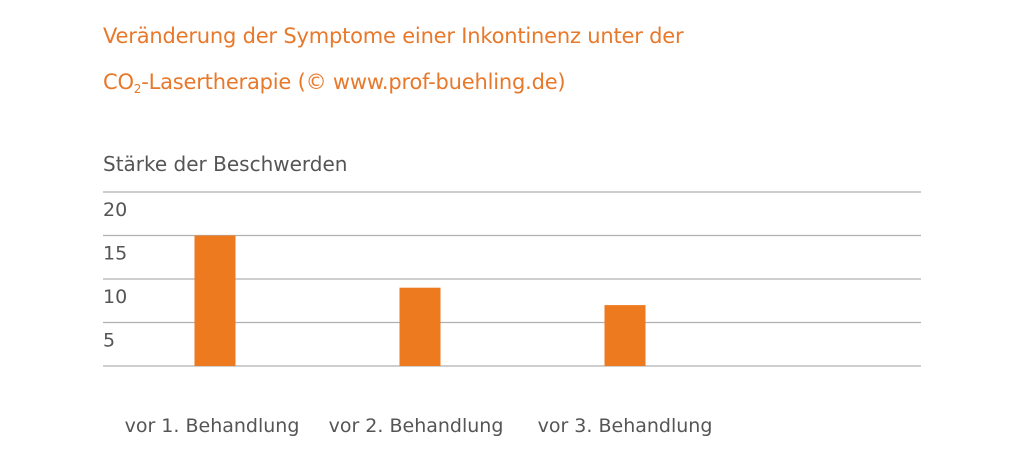 The height and width of the screenshot is (459, 1024). I want to click on y-axis-label: Stärke der Beschwerden, so click(225, 164).